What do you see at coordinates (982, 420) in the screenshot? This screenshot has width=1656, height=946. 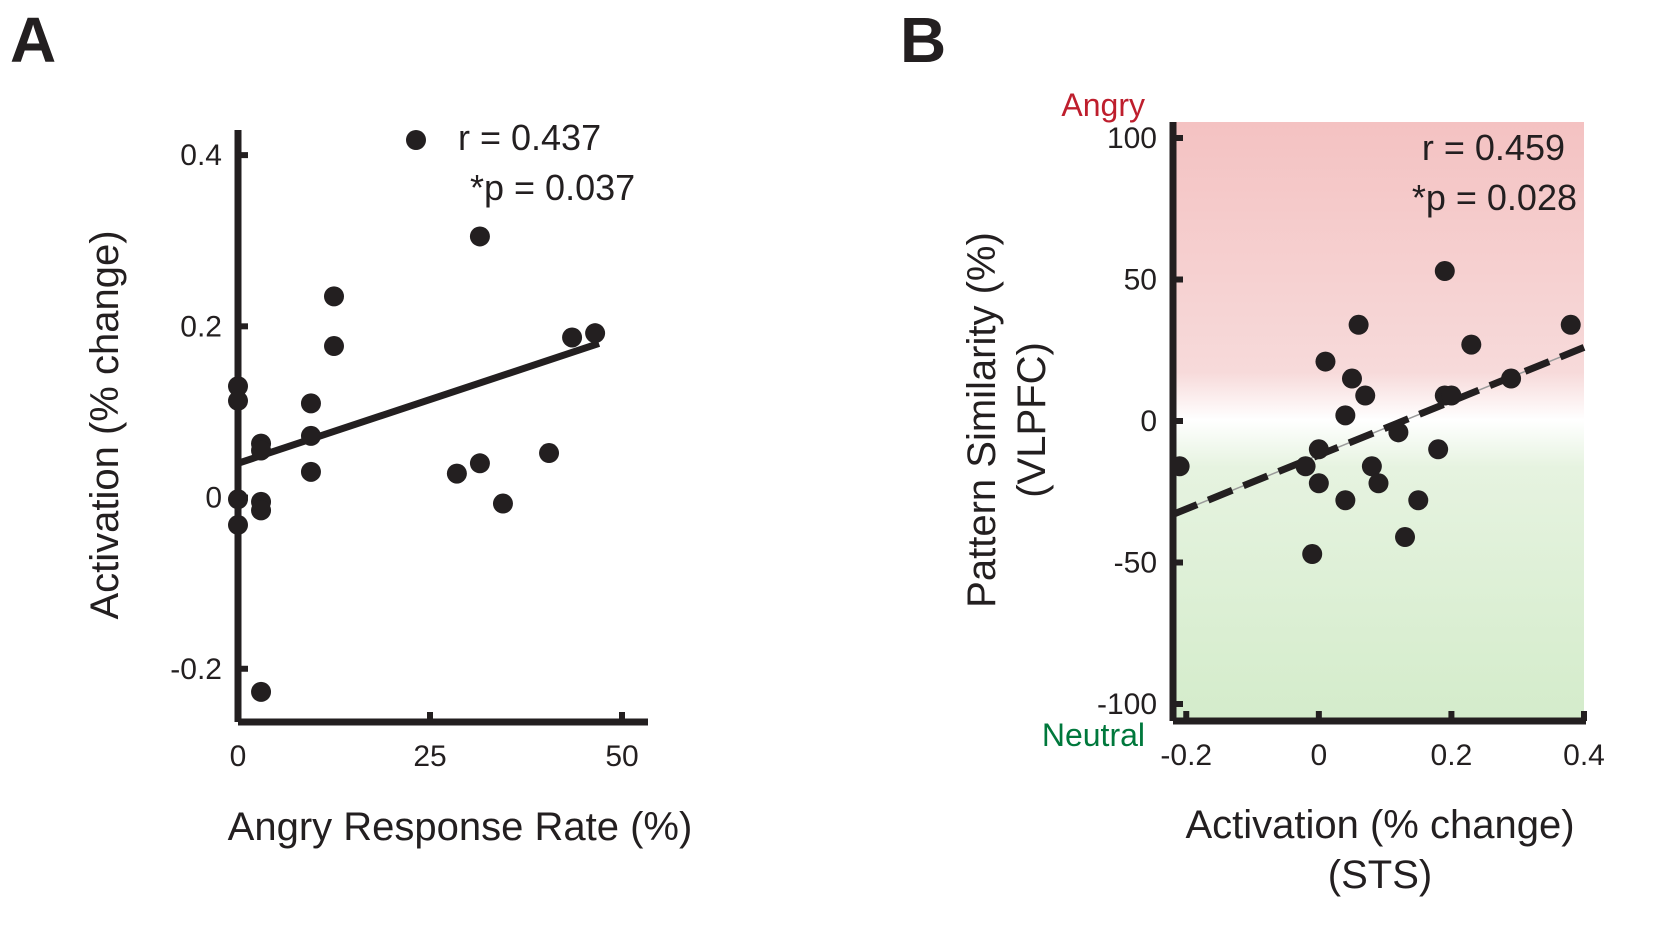 I see `panel-b-y-label: Pattern Similarity (%)` at bounding box center [982, 420].